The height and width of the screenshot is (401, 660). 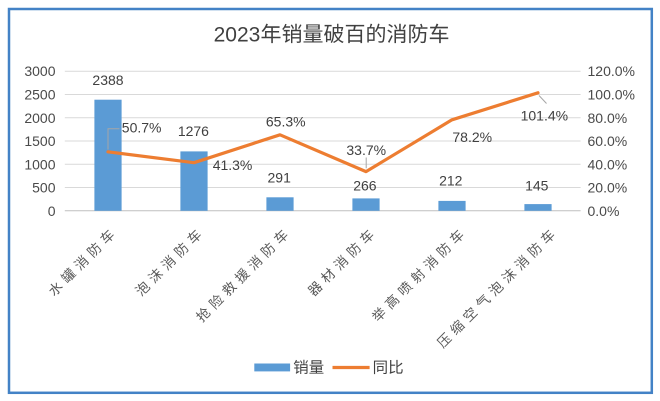 I want to click on svg-text: 0, so click(x=52, y=211).